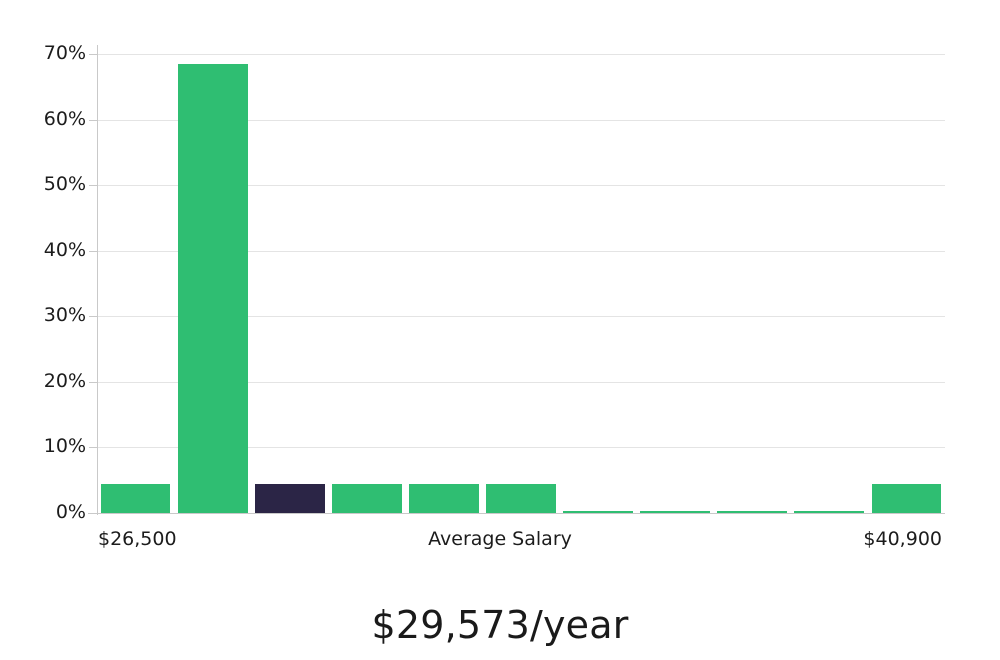  I want to click on x-axis-line, so click(516, 513).